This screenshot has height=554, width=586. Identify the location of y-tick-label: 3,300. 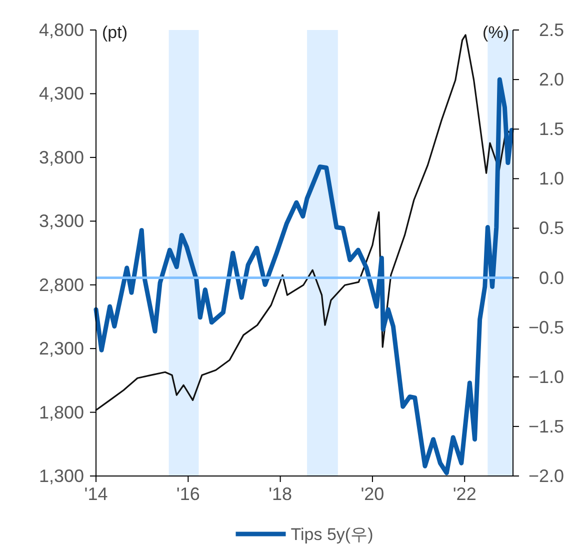
(61, 221).